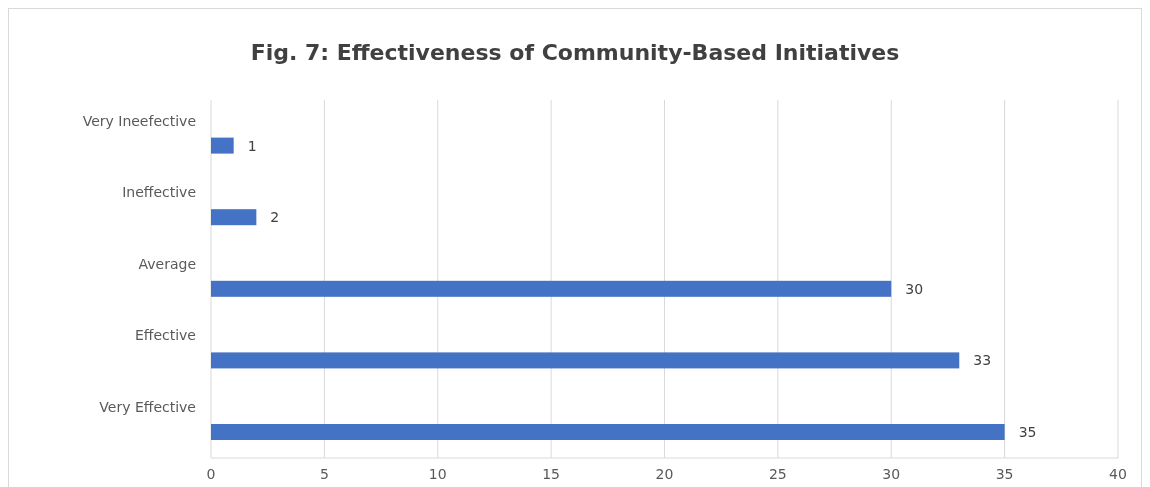  Describe the element at coordinates (147, 407) in the screenshot. I see `y-tick-label: Very Effective` at that location.